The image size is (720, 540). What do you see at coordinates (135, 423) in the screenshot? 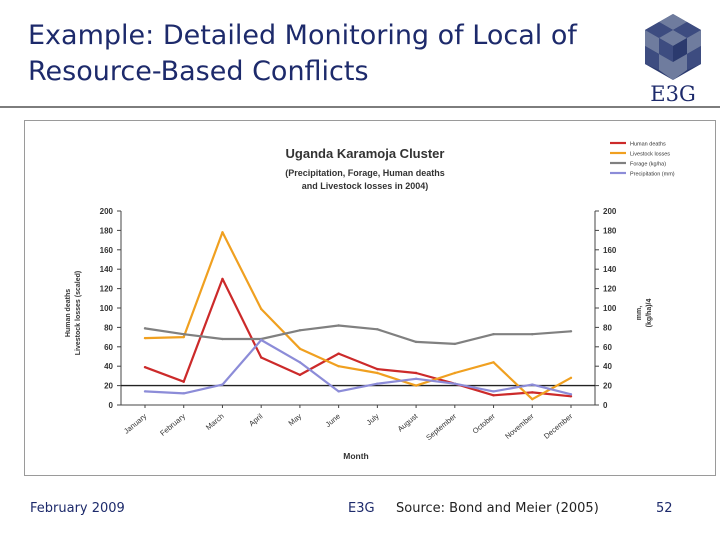
I see `x-tick-label: January` at bounding box center [135, 423].